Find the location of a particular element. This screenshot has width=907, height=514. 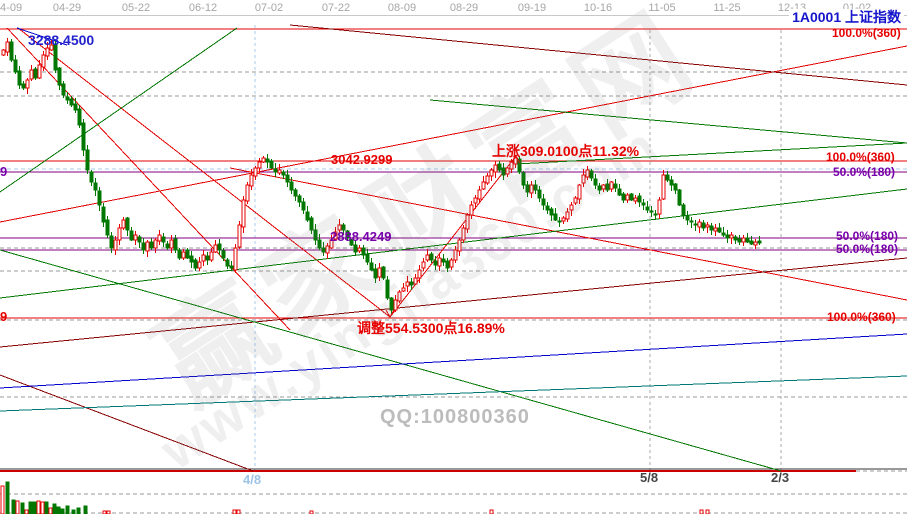

retracement-label: 100.0%(360) is located at coordinates (860, 157).